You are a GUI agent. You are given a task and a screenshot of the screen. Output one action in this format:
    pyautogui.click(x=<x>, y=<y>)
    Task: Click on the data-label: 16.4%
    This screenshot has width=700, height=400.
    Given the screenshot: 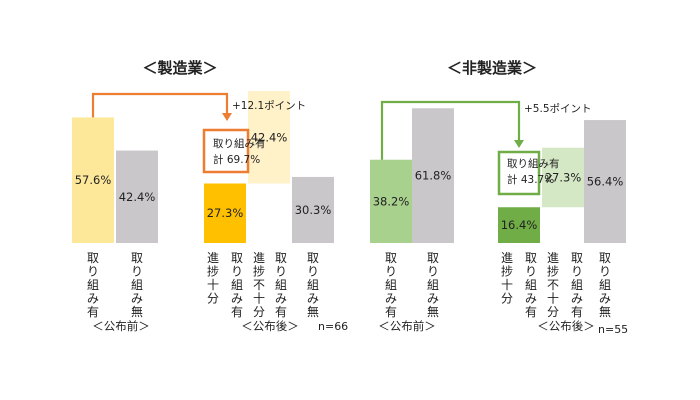 What is the action you would take?
    pyautogui.click(x=519, y=225)
    